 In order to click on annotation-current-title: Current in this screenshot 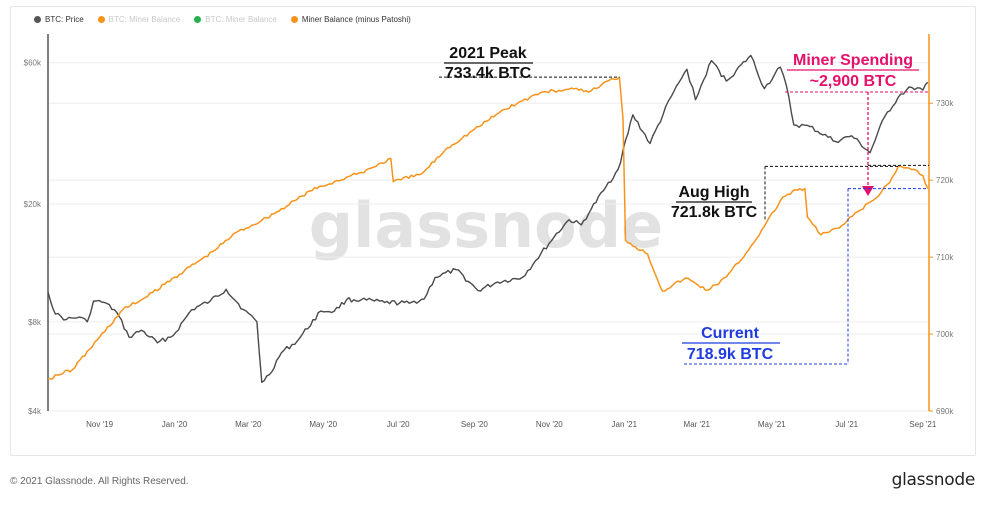, I will do `click(730, 333)`.